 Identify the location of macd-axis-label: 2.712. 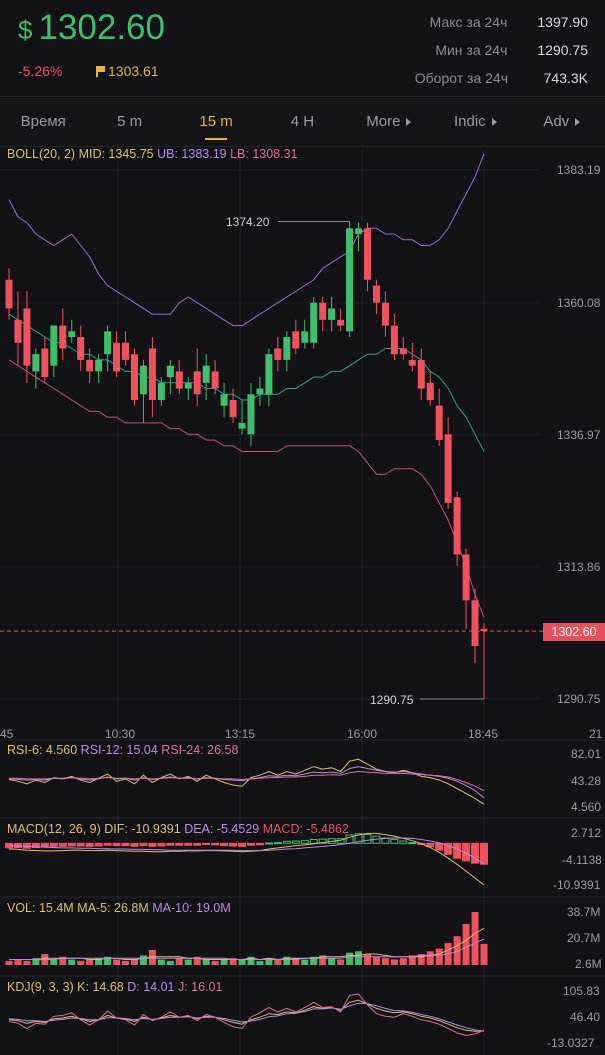
(586, 833).